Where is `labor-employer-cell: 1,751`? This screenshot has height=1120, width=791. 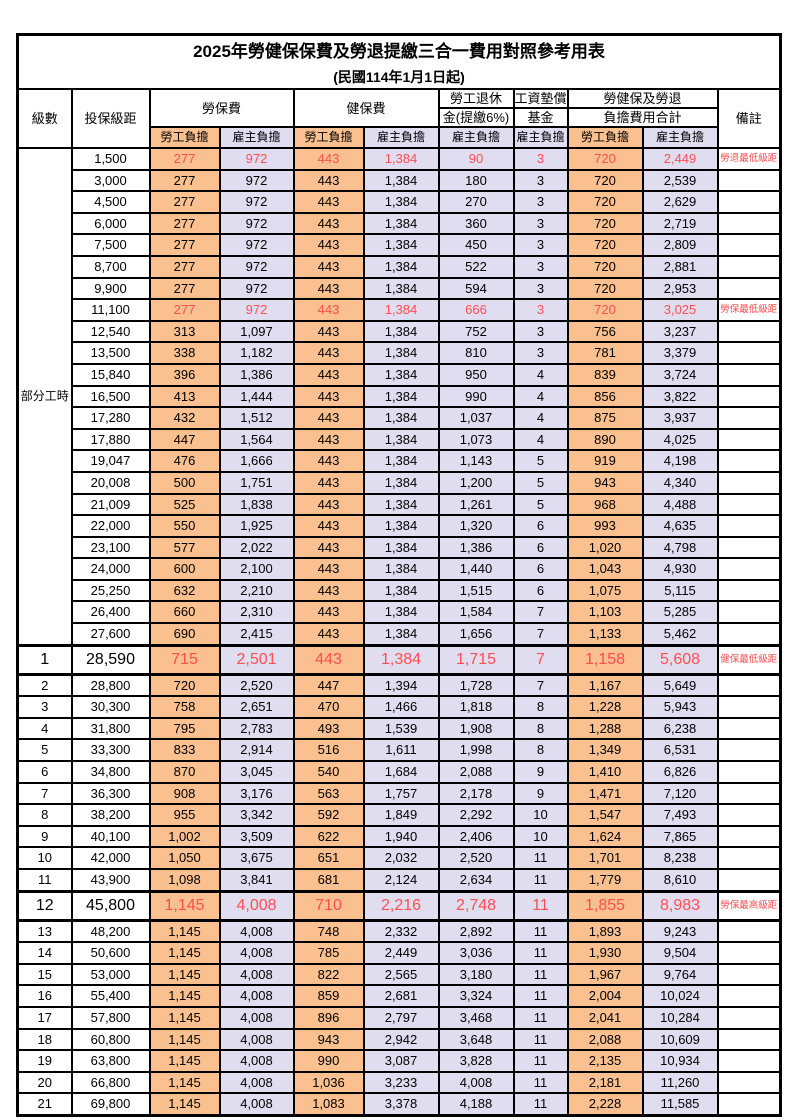 labor-employer-cell: 1,751 is located at coordinates (256, 482).